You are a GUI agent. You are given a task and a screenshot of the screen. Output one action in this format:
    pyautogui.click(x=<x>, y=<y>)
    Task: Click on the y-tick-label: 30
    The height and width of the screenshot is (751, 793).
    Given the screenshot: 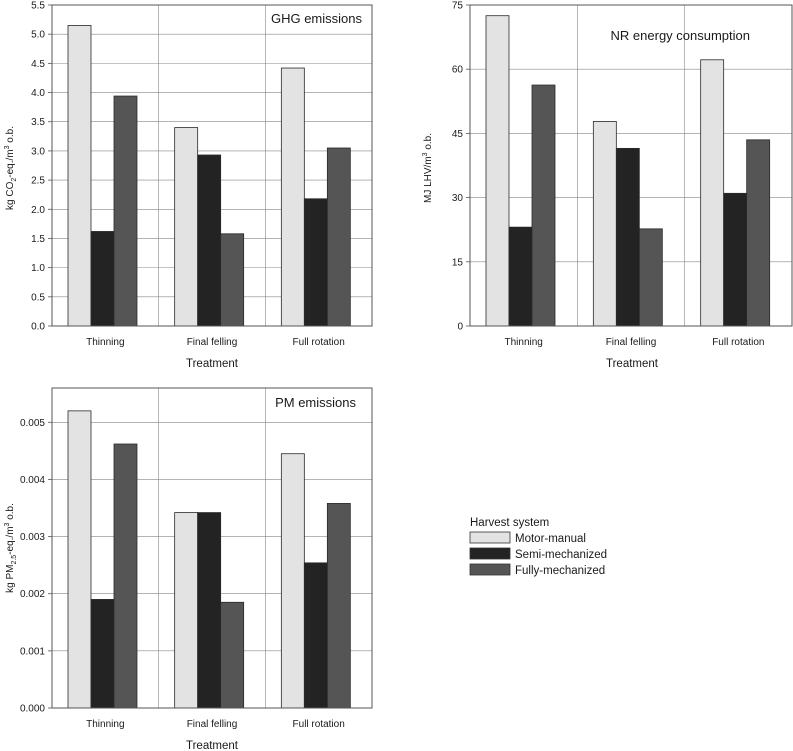 What is the action you would take?
    pyautogui.click(x=458, y=198)
    